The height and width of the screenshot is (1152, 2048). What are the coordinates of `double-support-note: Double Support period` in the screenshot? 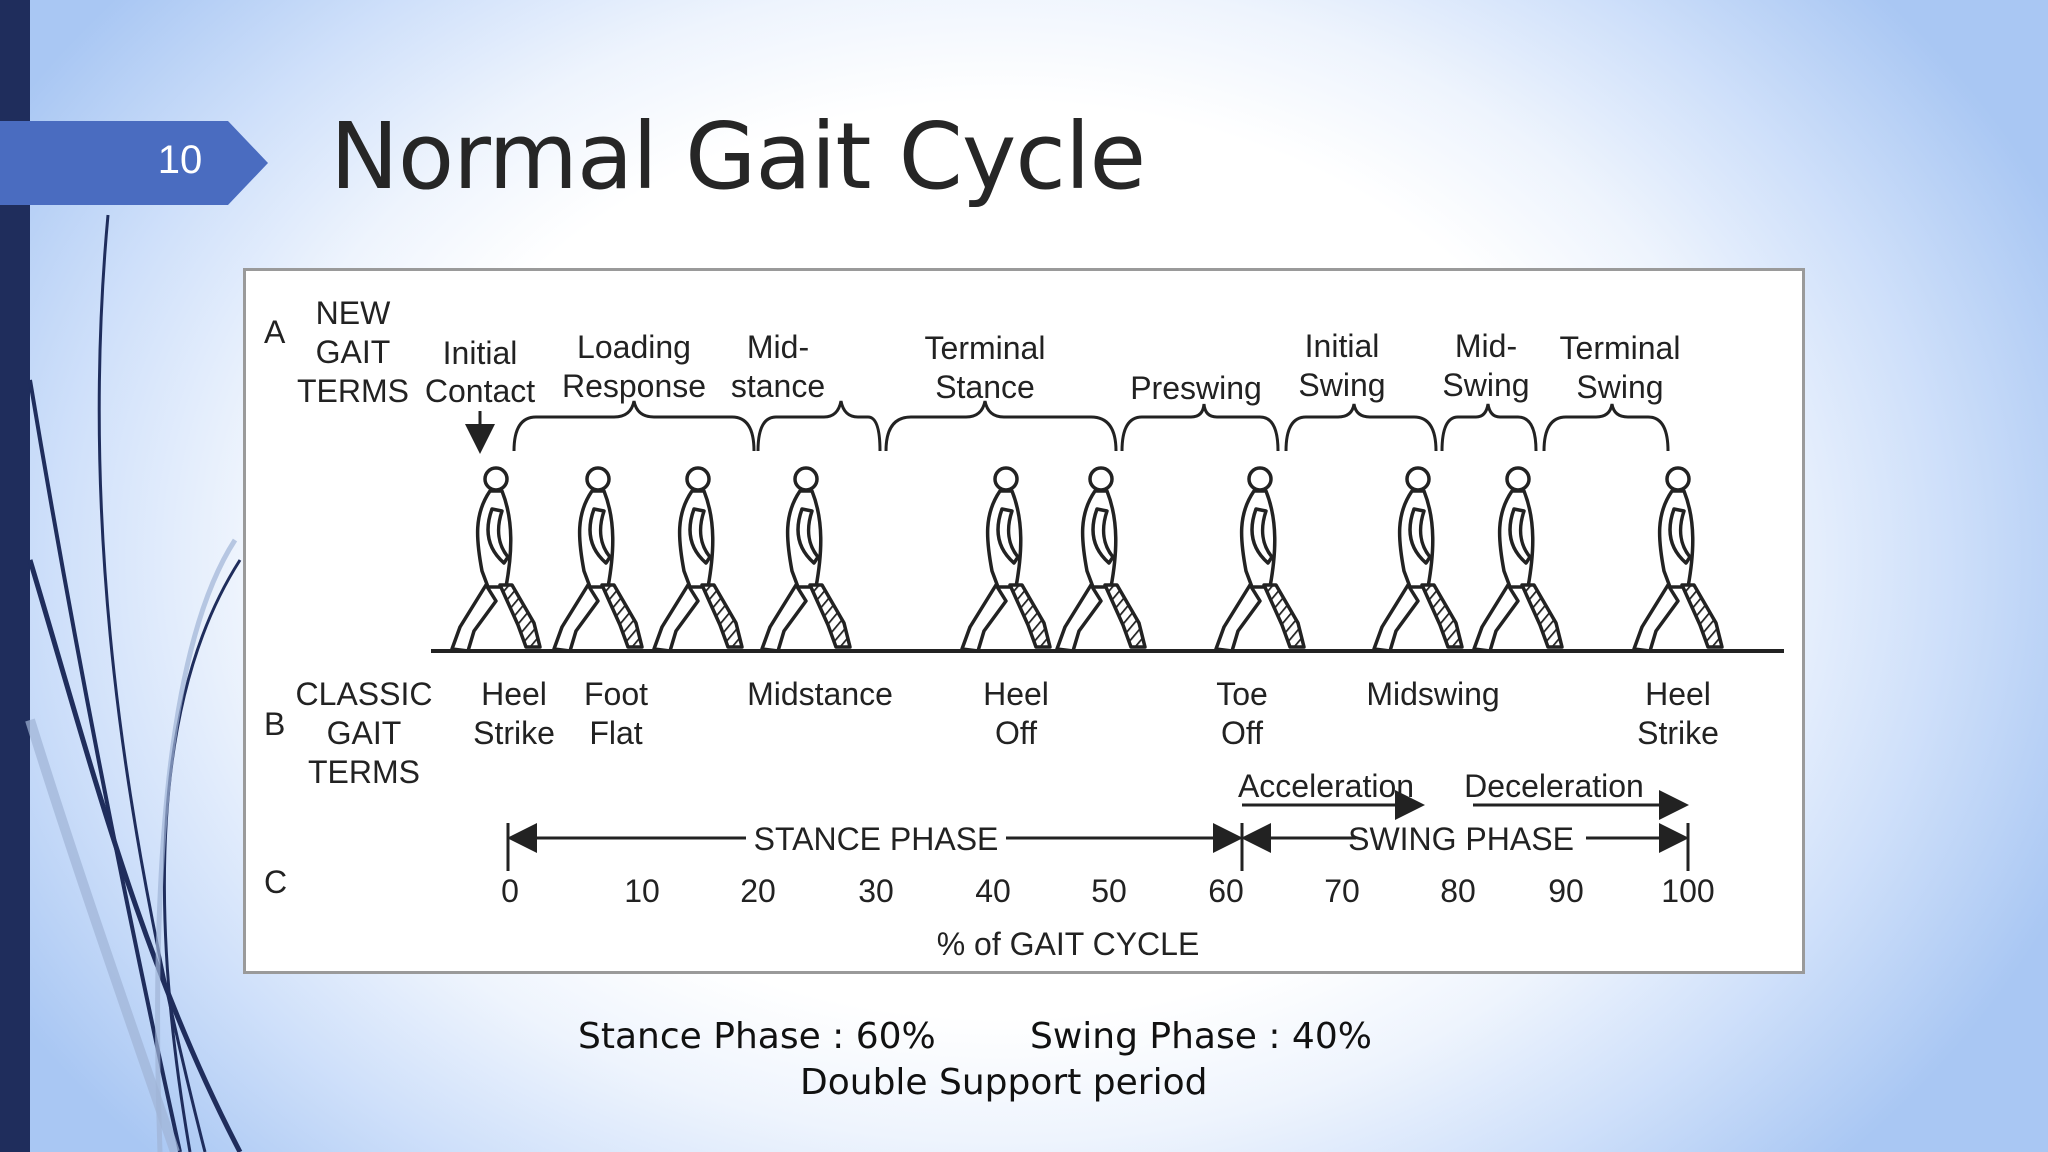 It's located at (1004, 1082).